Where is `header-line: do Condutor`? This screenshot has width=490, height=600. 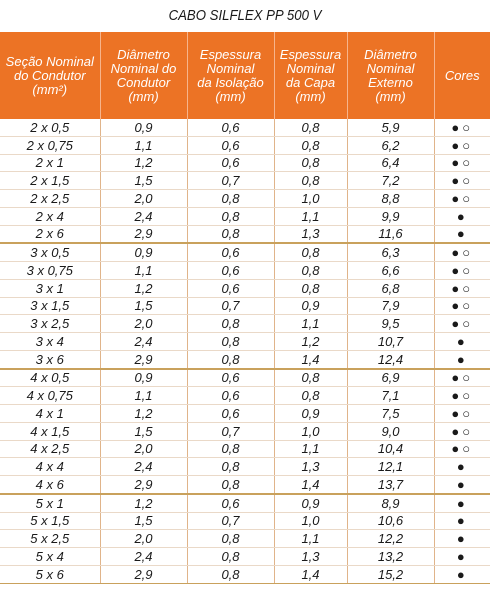 header-line: do Condutor is located at coordinates (49, 75).